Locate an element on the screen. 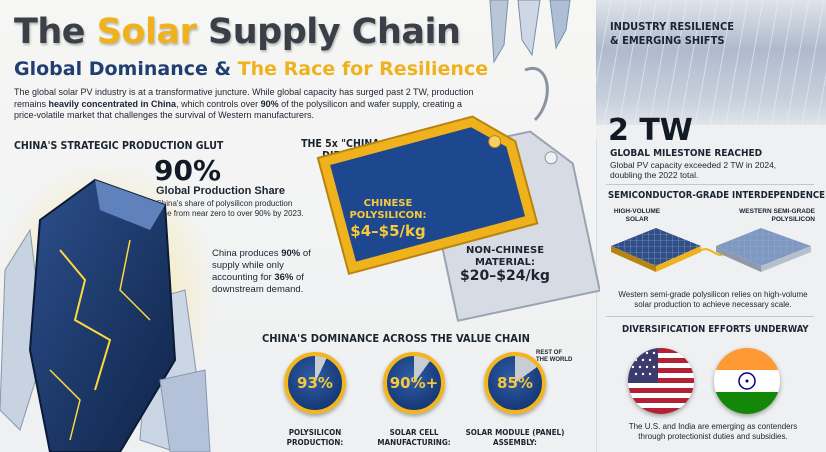 This screenshot has width=826, height=452. module-share-circle: 85% is located at coordinates (515, 383).